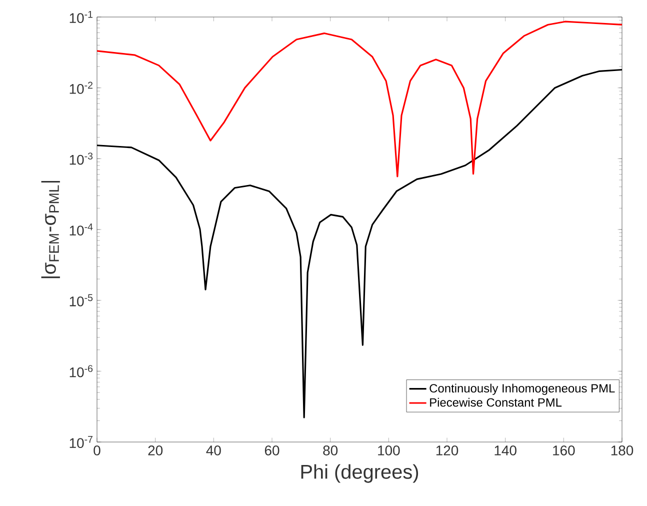  Describe the element at coordinates (389, 451) in the screenshot. I see `x-tick-label: 100` at that location.